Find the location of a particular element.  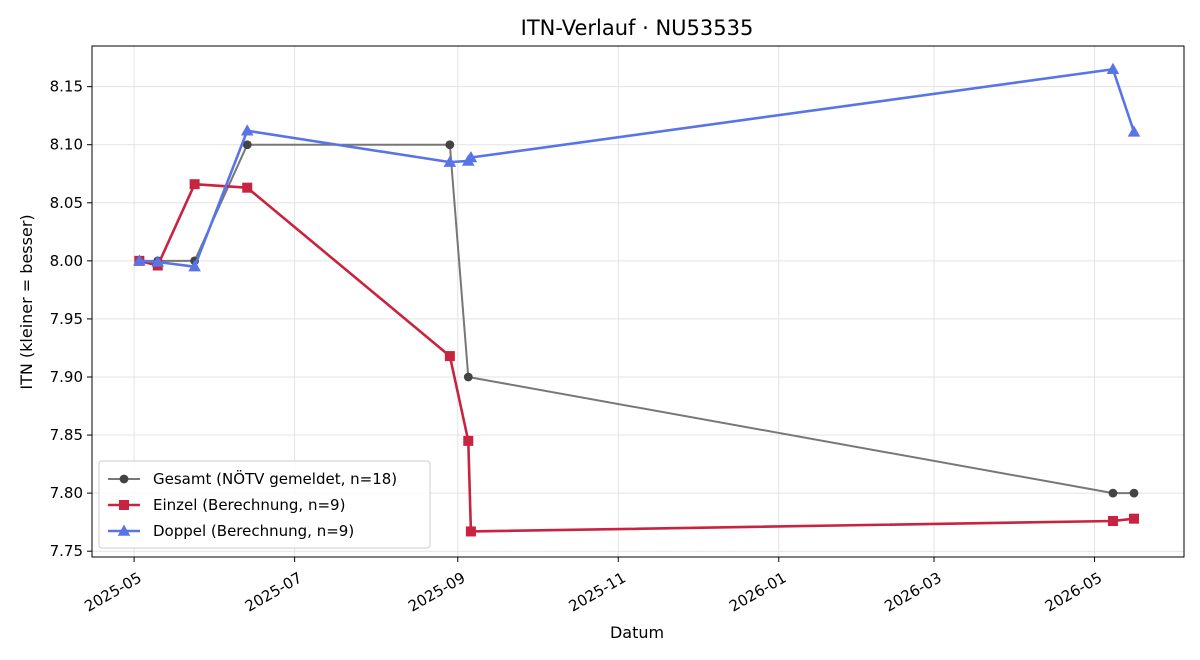

y-tick-label: 7.75 is located at coordinates (66, 551).